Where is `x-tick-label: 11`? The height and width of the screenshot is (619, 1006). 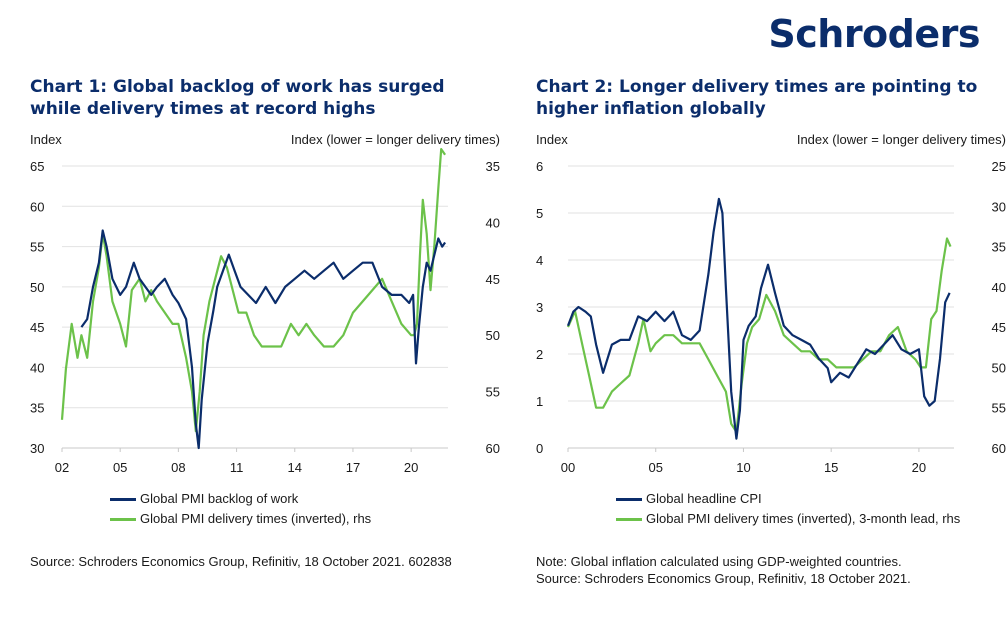 x-tick-label: 11 is located at coordinates (237, 467).